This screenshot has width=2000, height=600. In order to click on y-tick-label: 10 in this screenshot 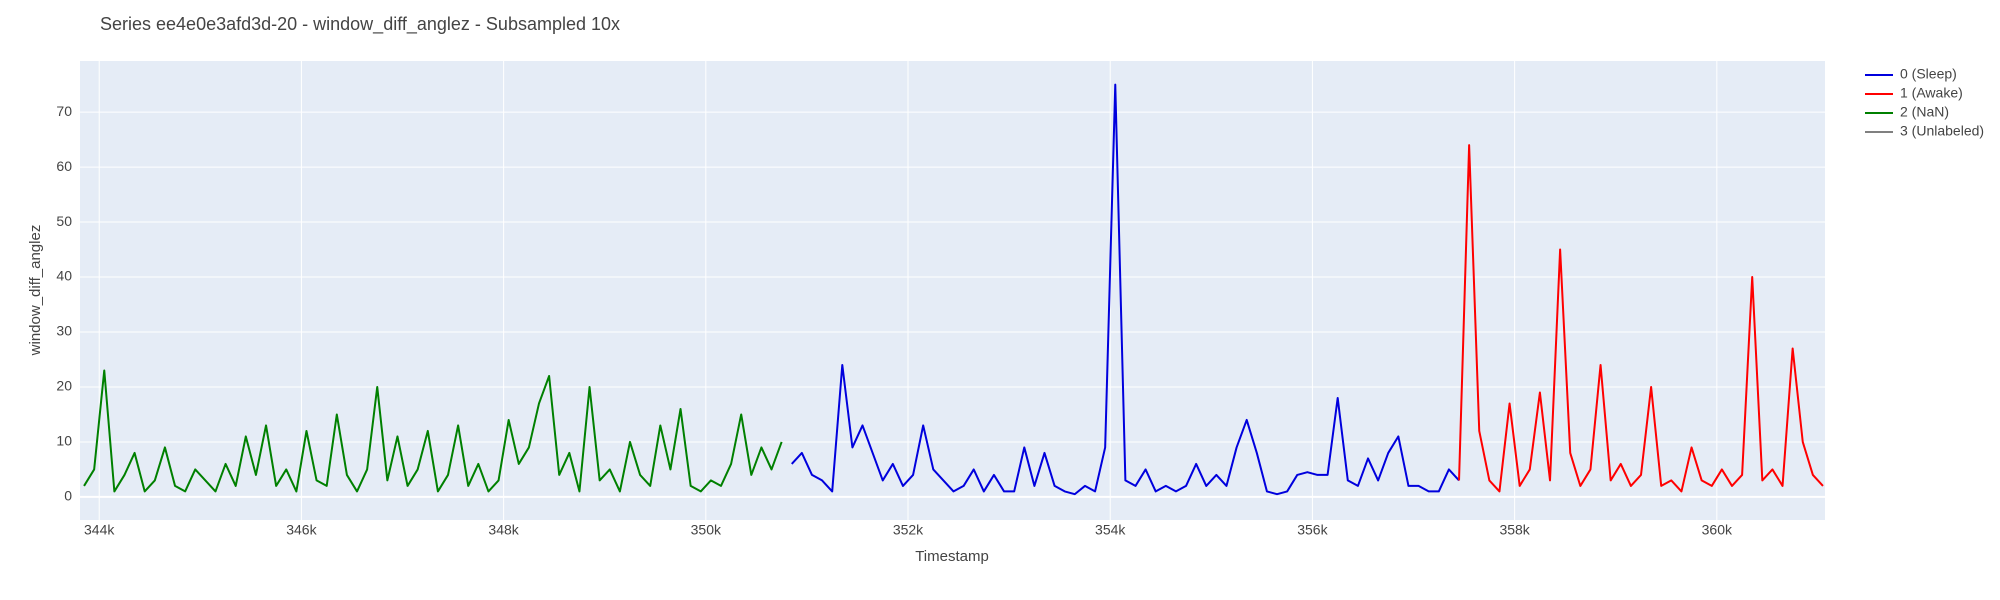, I will do `click(64, 441)`.